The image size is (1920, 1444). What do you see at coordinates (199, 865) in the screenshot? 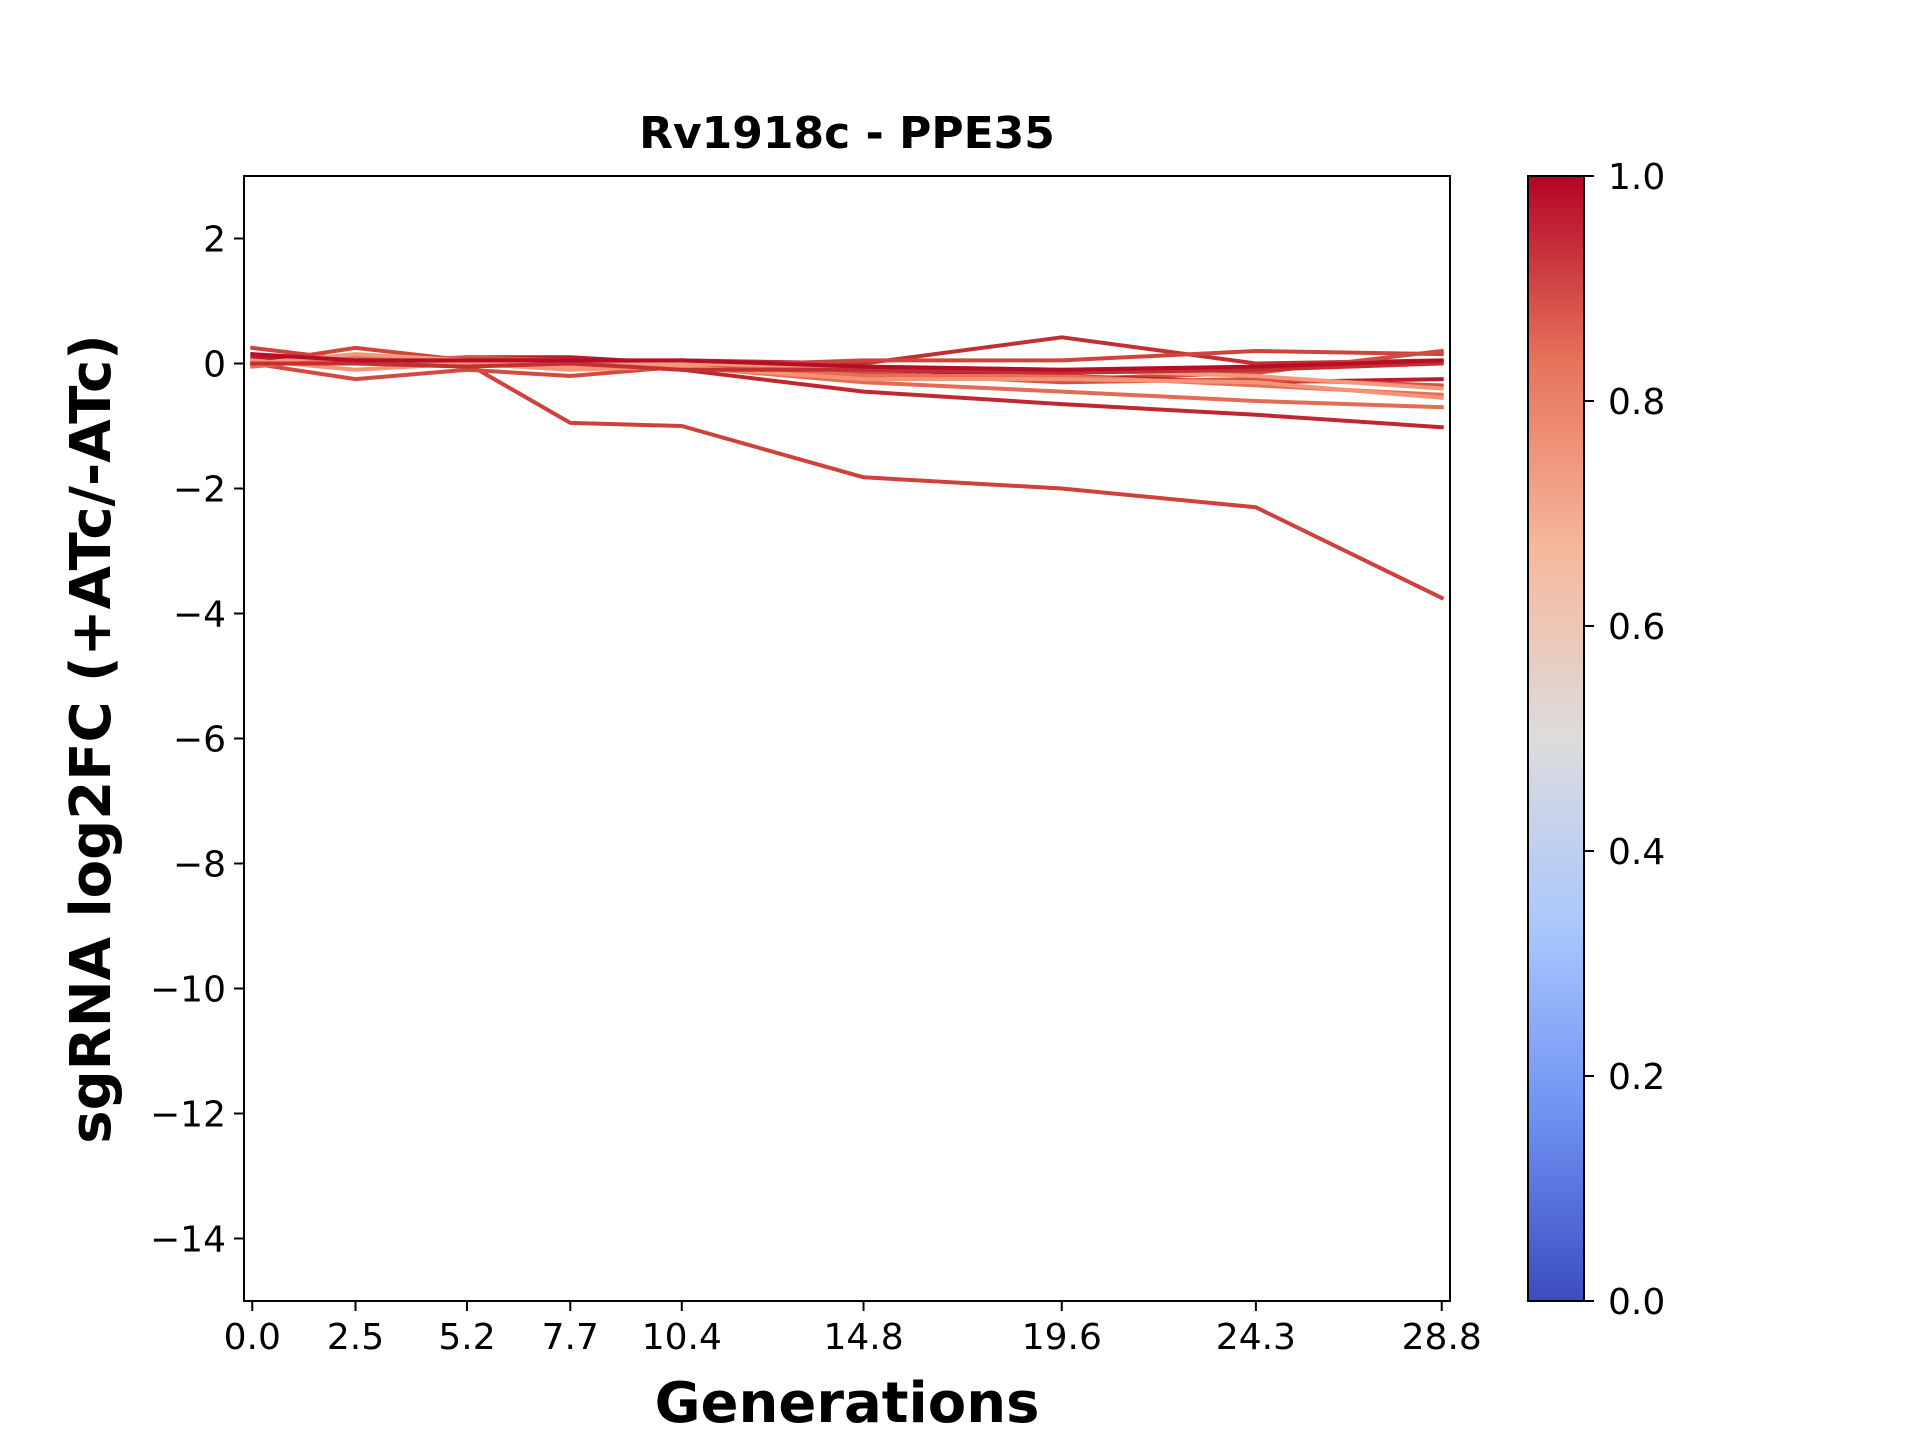
I see `y-tick-label: −8` at bounding box center [199, 865].